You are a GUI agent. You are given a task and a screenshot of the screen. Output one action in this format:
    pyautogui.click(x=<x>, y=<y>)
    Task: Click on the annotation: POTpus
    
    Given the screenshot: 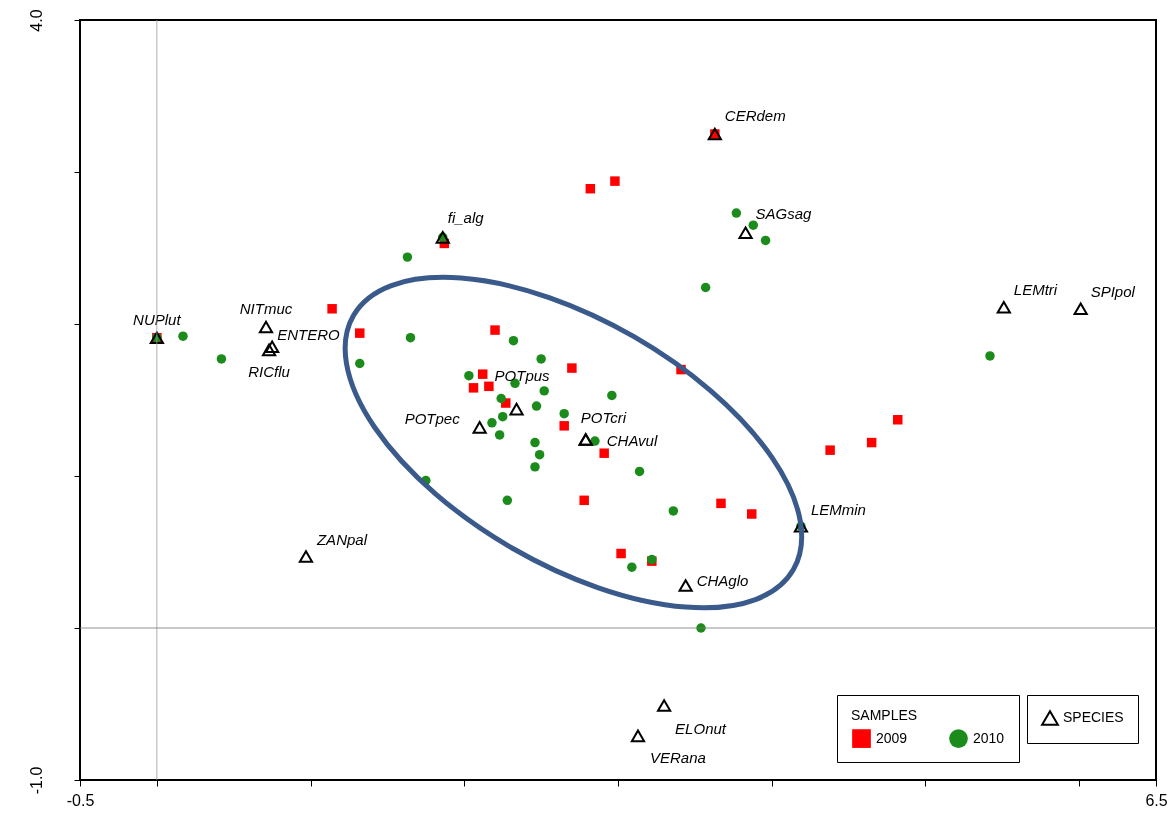 What is the action you would take?
    pyautogui.click(x=522, y=376)
    